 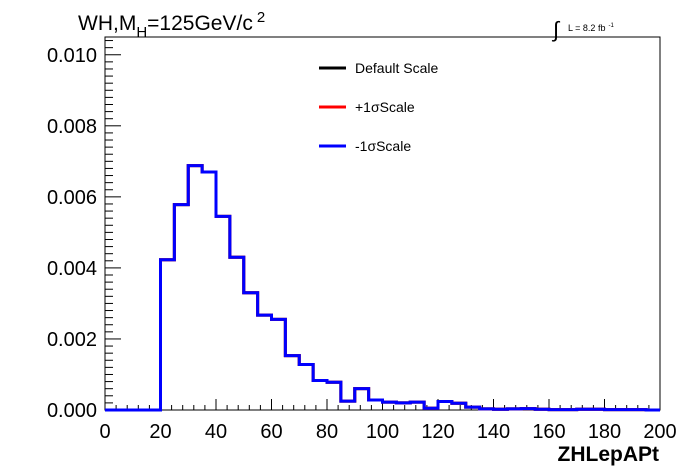 I want to click on y-tick-label: 0.006, so click(x=72, y=198).